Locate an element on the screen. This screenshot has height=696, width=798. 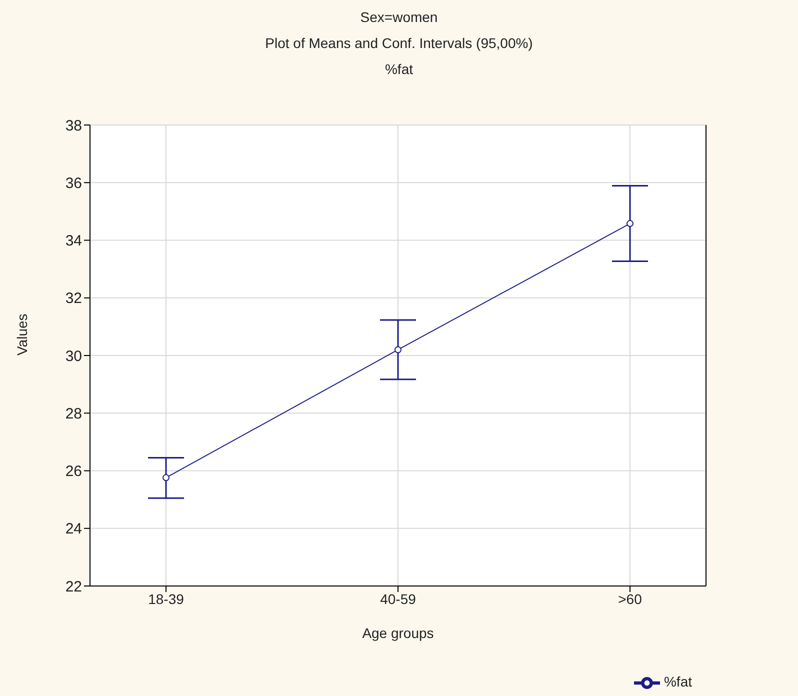
y-tick-label: 32 is located at coordinates (73, 299).